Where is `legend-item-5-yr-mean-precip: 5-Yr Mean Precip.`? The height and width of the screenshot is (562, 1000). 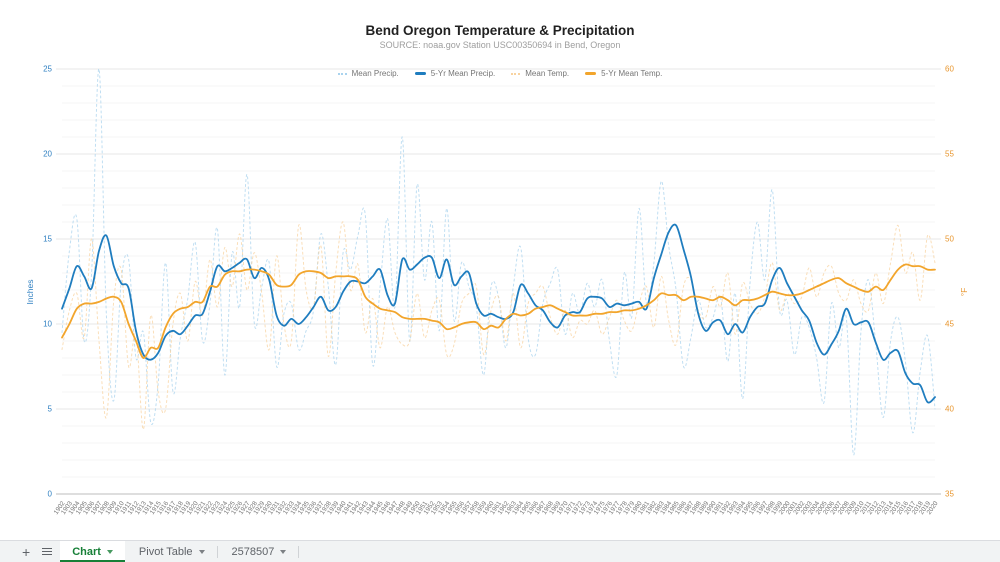 legend-item-5-yr-mean-precip: 5-Yr Mean Precip. is located at coordinates (455, 73).